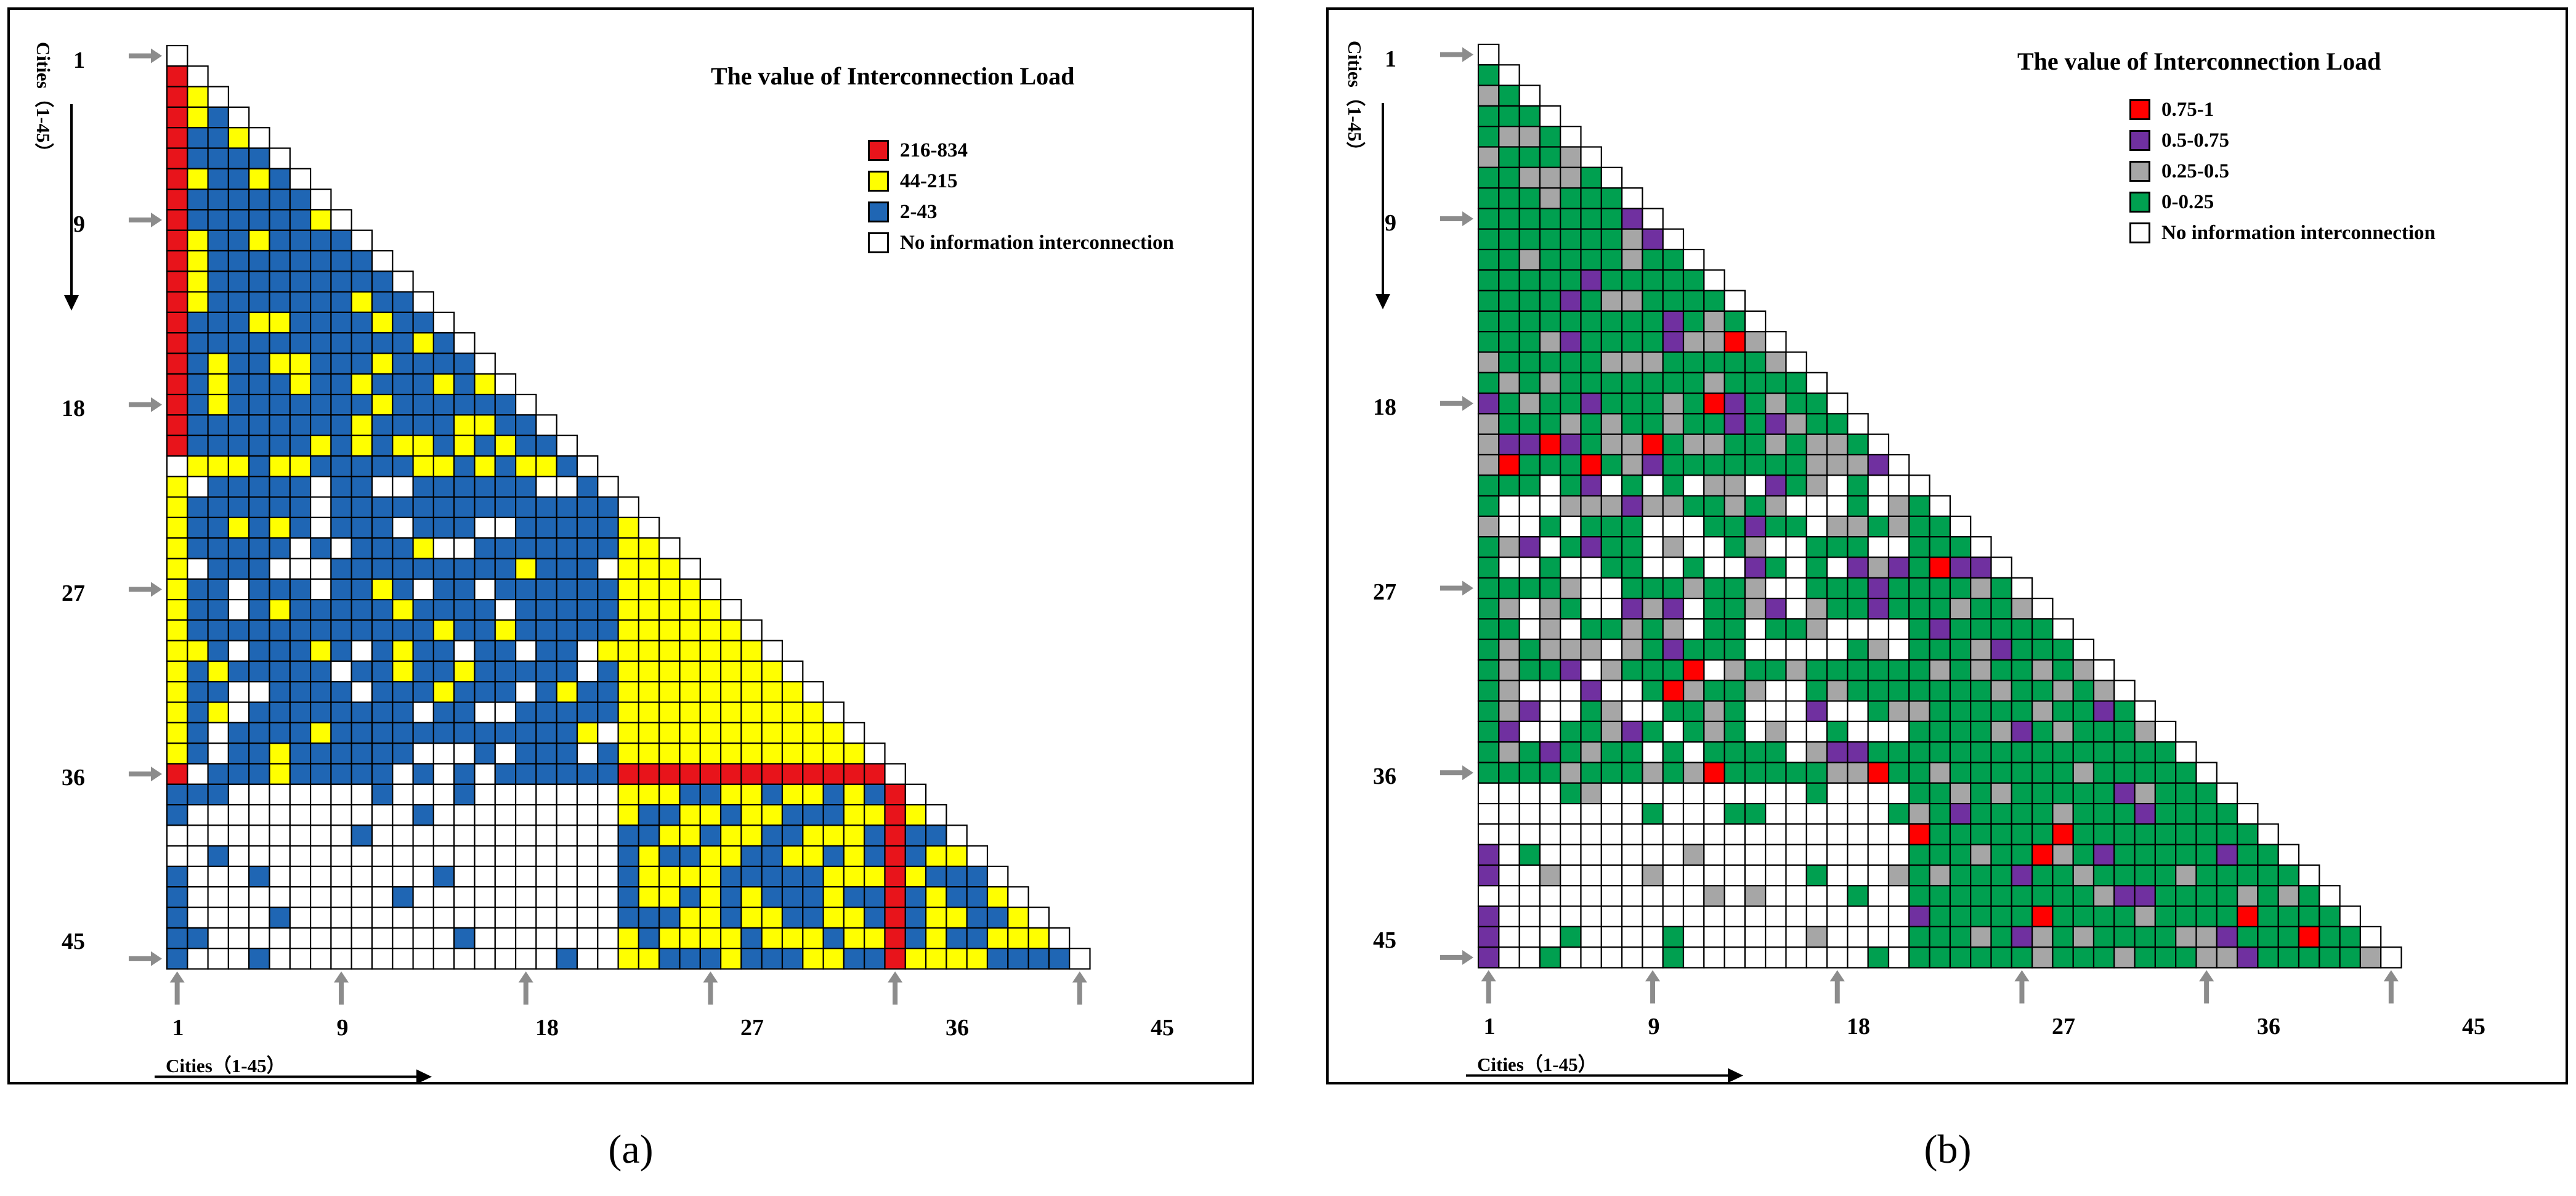  What do you see at coordinates (2179, 140) in the screenshot?
I see `legend-item-b-2: 0.5-0.75` at bounding box center [2179, 140].